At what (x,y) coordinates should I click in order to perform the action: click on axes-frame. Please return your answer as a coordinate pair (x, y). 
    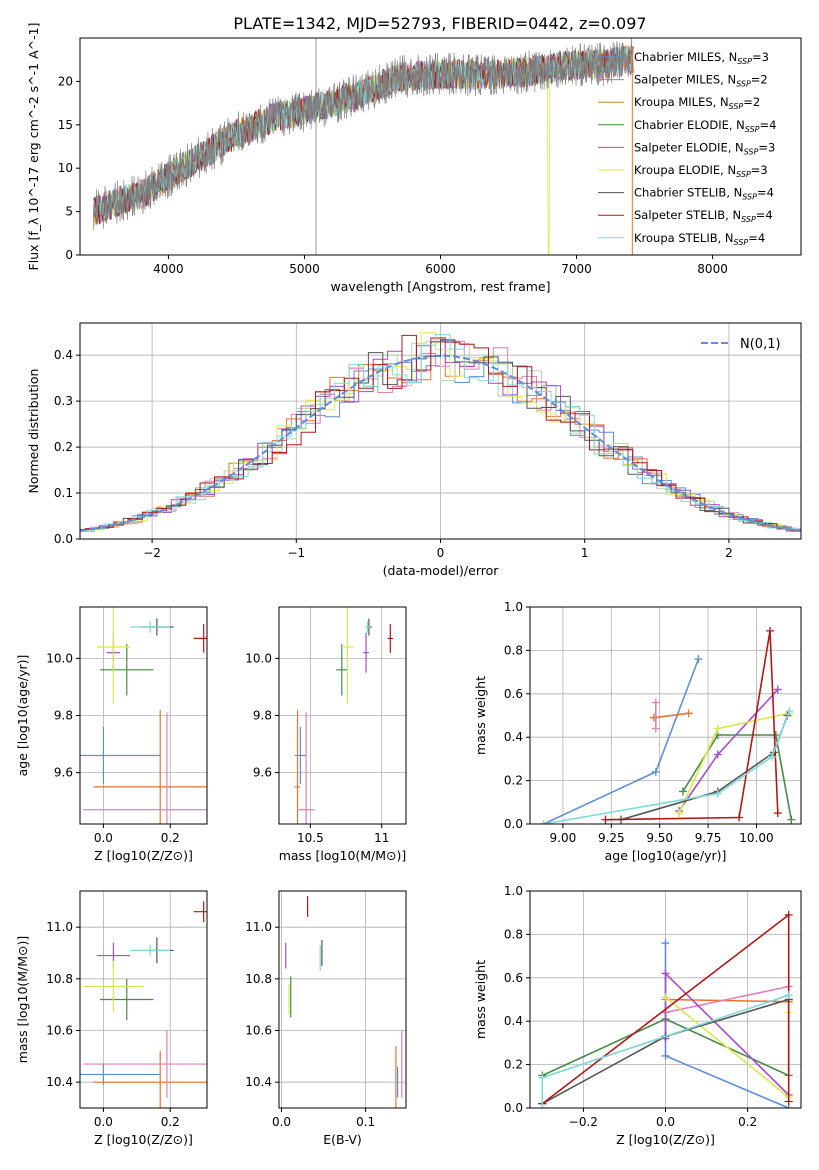
    Looking at the image, I should click on (143, 999).